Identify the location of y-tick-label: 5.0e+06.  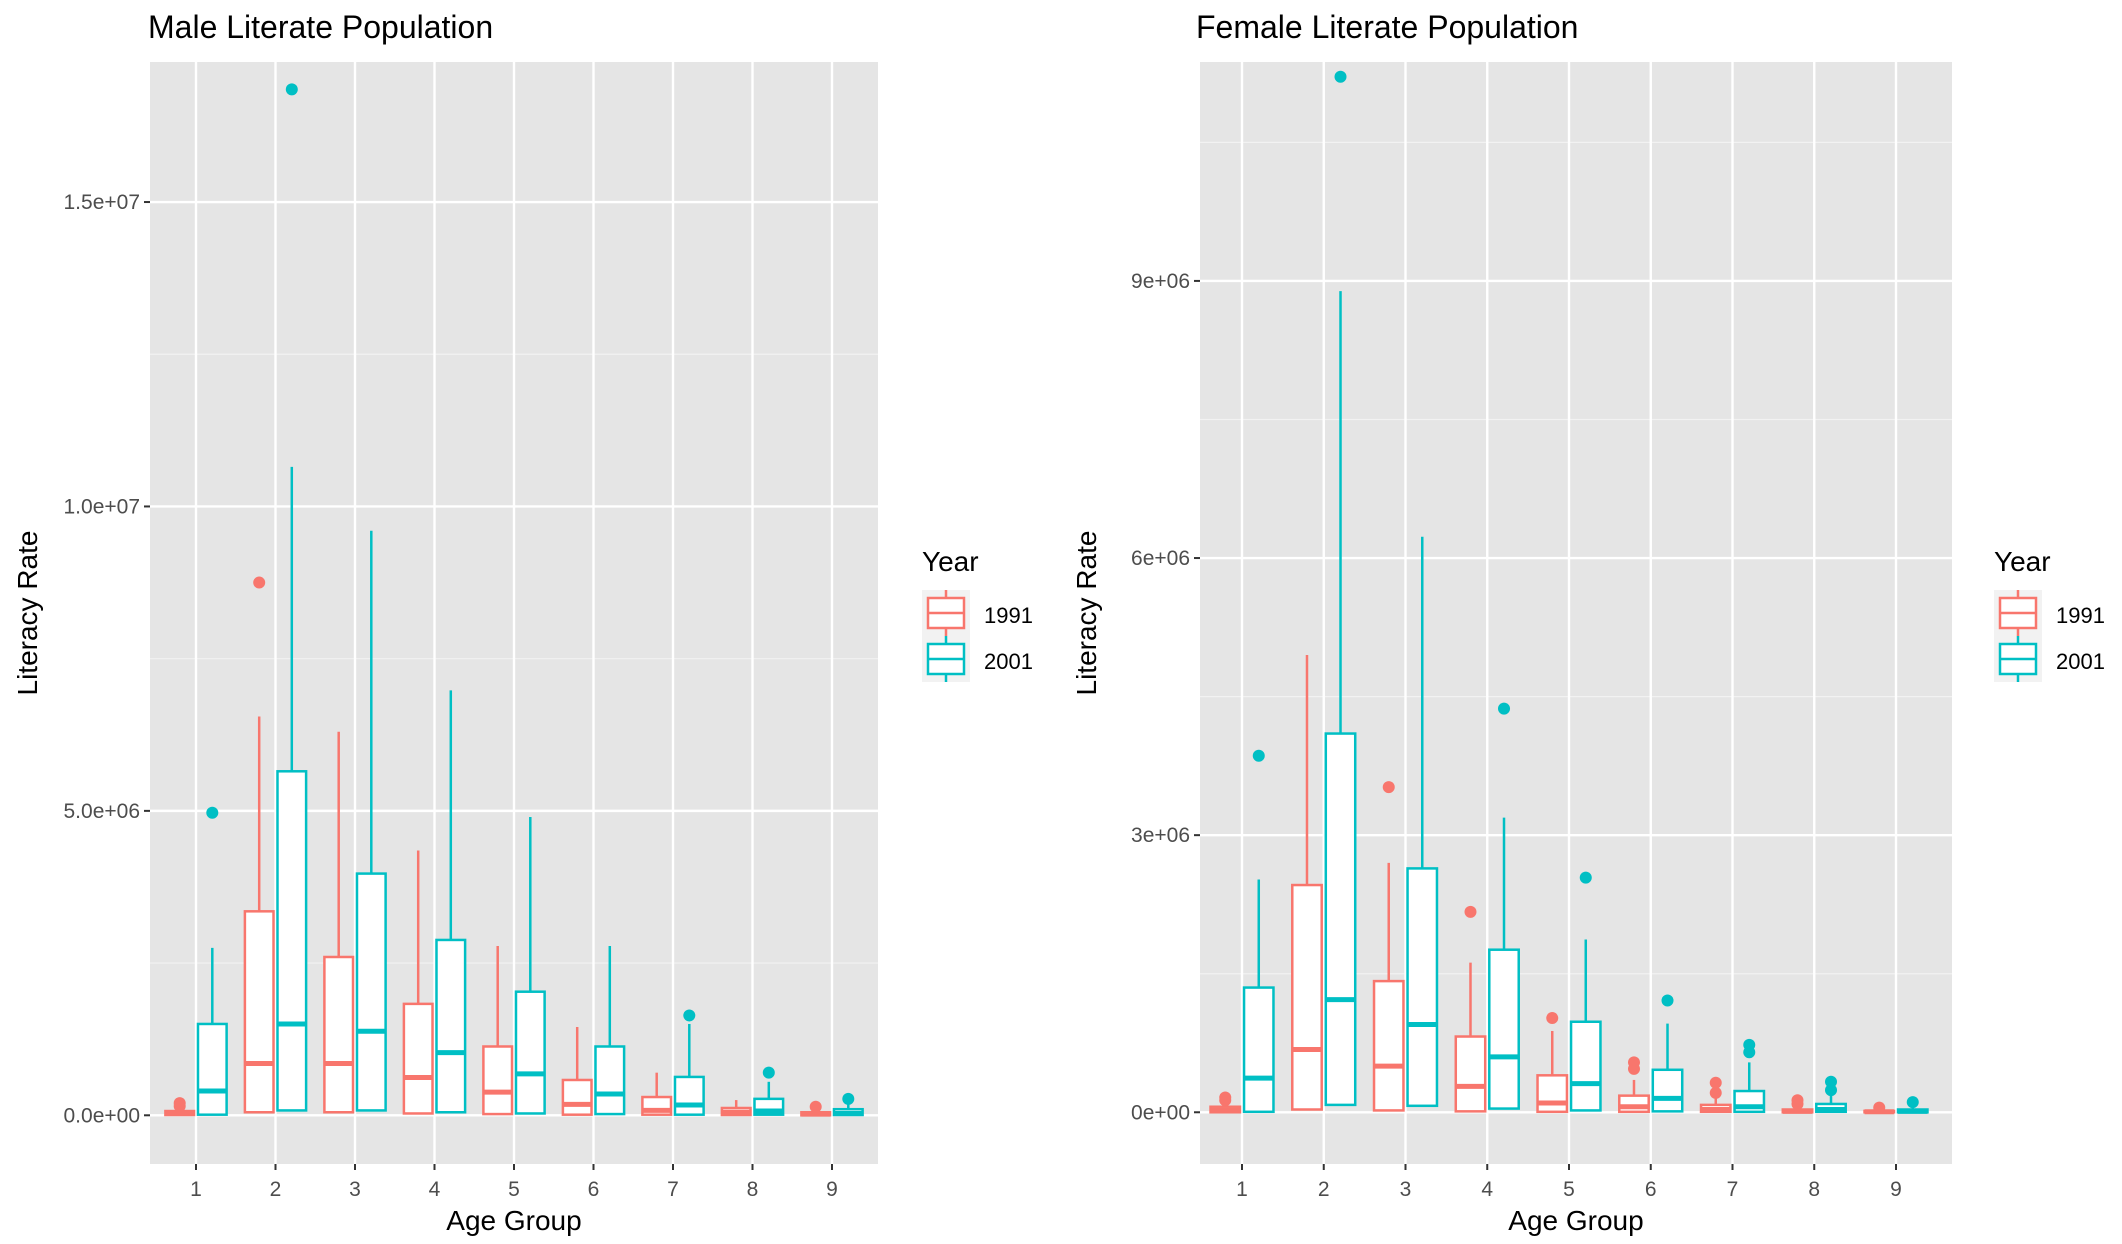
(102, 811).